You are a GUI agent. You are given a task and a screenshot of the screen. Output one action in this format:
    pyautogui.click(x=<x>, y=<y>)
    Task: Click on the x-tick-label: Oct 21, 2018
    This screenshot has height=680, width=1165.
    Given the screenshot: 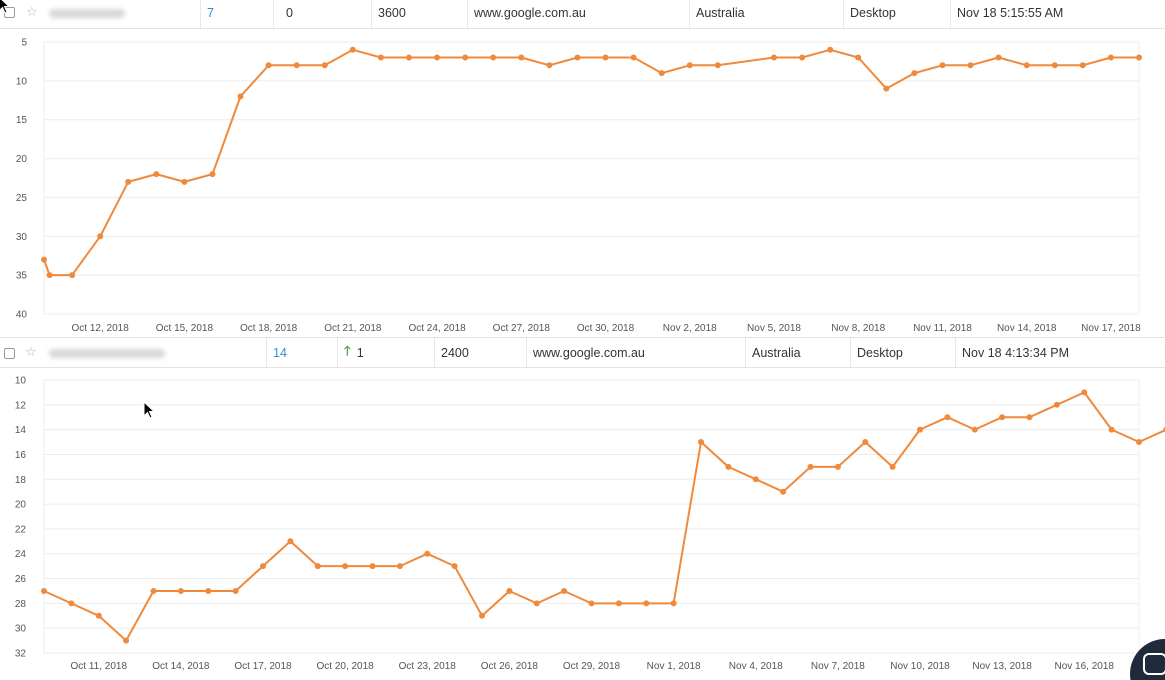 What is the action you would take?
    pyautogui.click(x=353, y=328)
    